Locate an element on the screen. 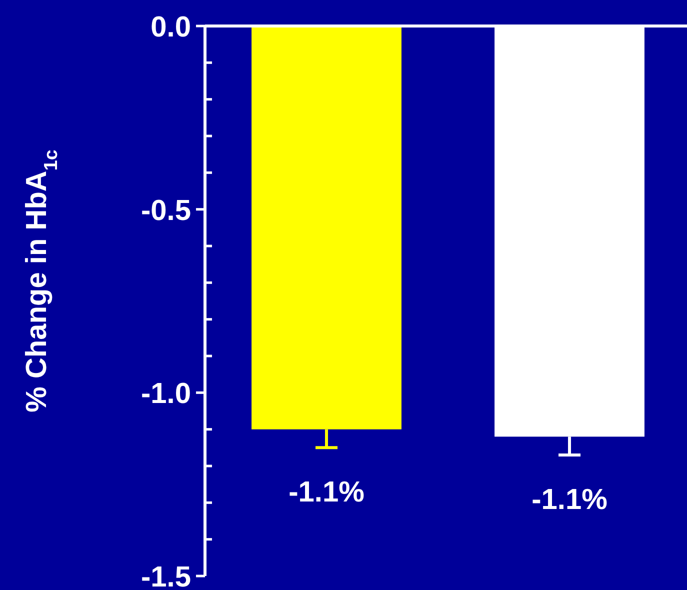 The width and height of the screenshot is (687, 590). y-tick-label: 0.0 is located at coordinates (170, 27).